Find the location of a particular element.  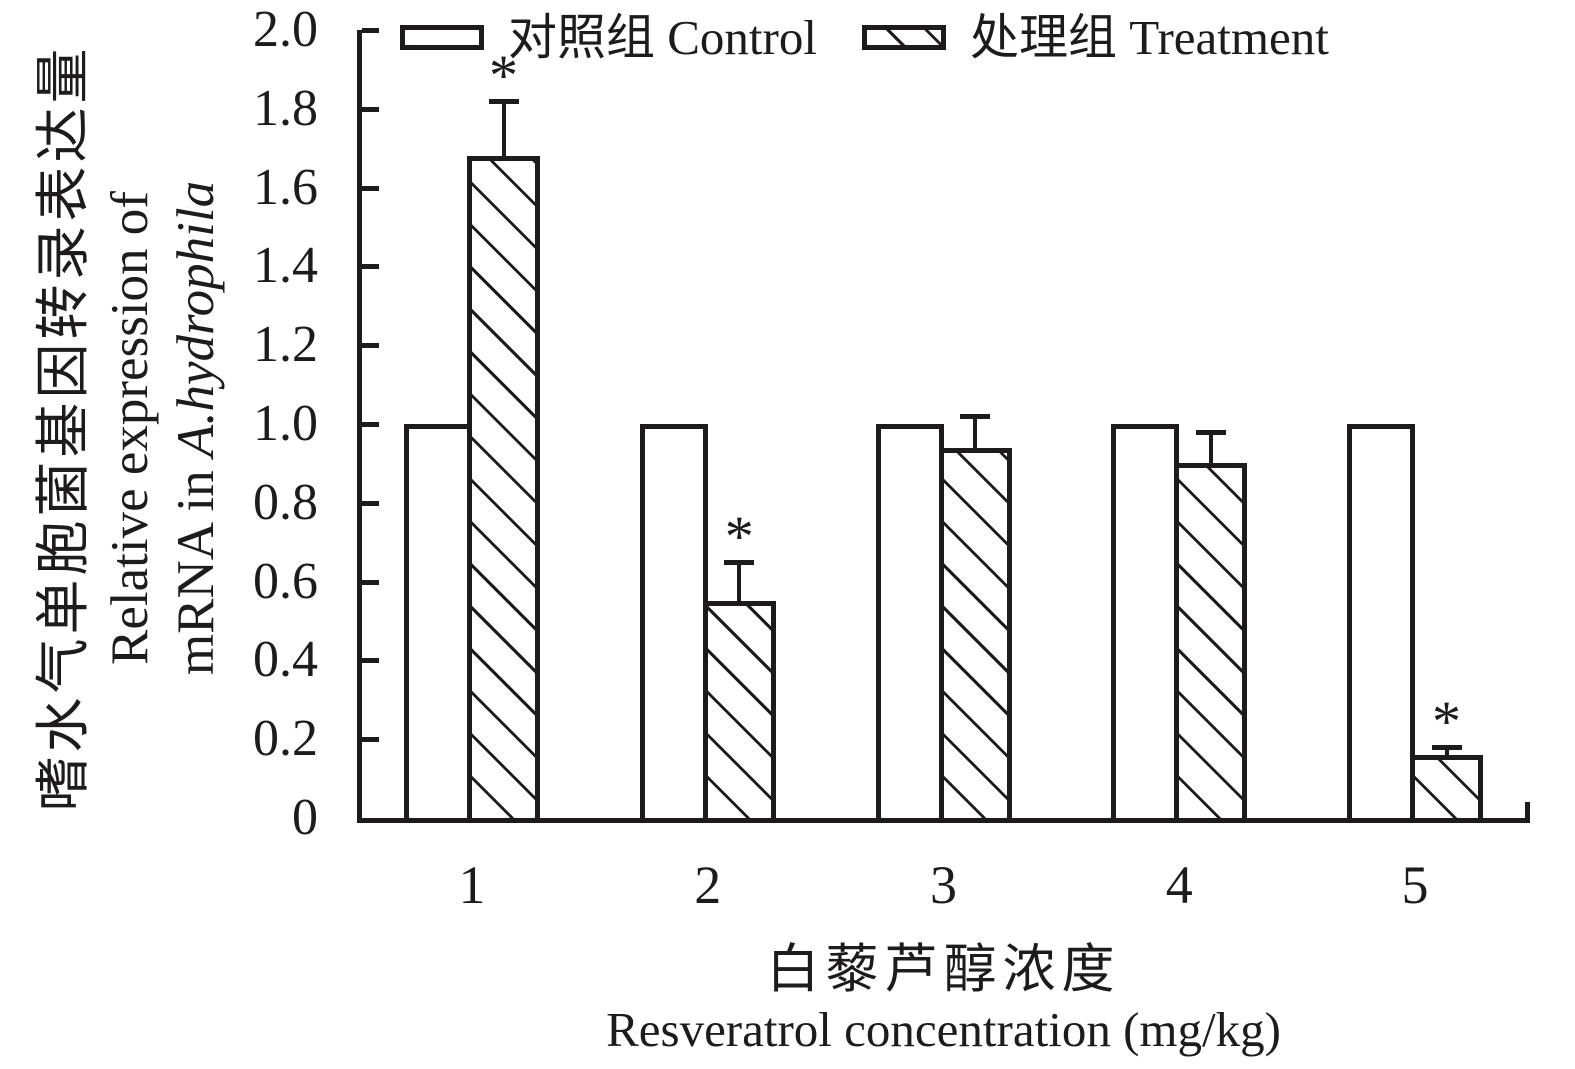

x-axis-tick-label-2: 2 is located at coordinates (708, 885).